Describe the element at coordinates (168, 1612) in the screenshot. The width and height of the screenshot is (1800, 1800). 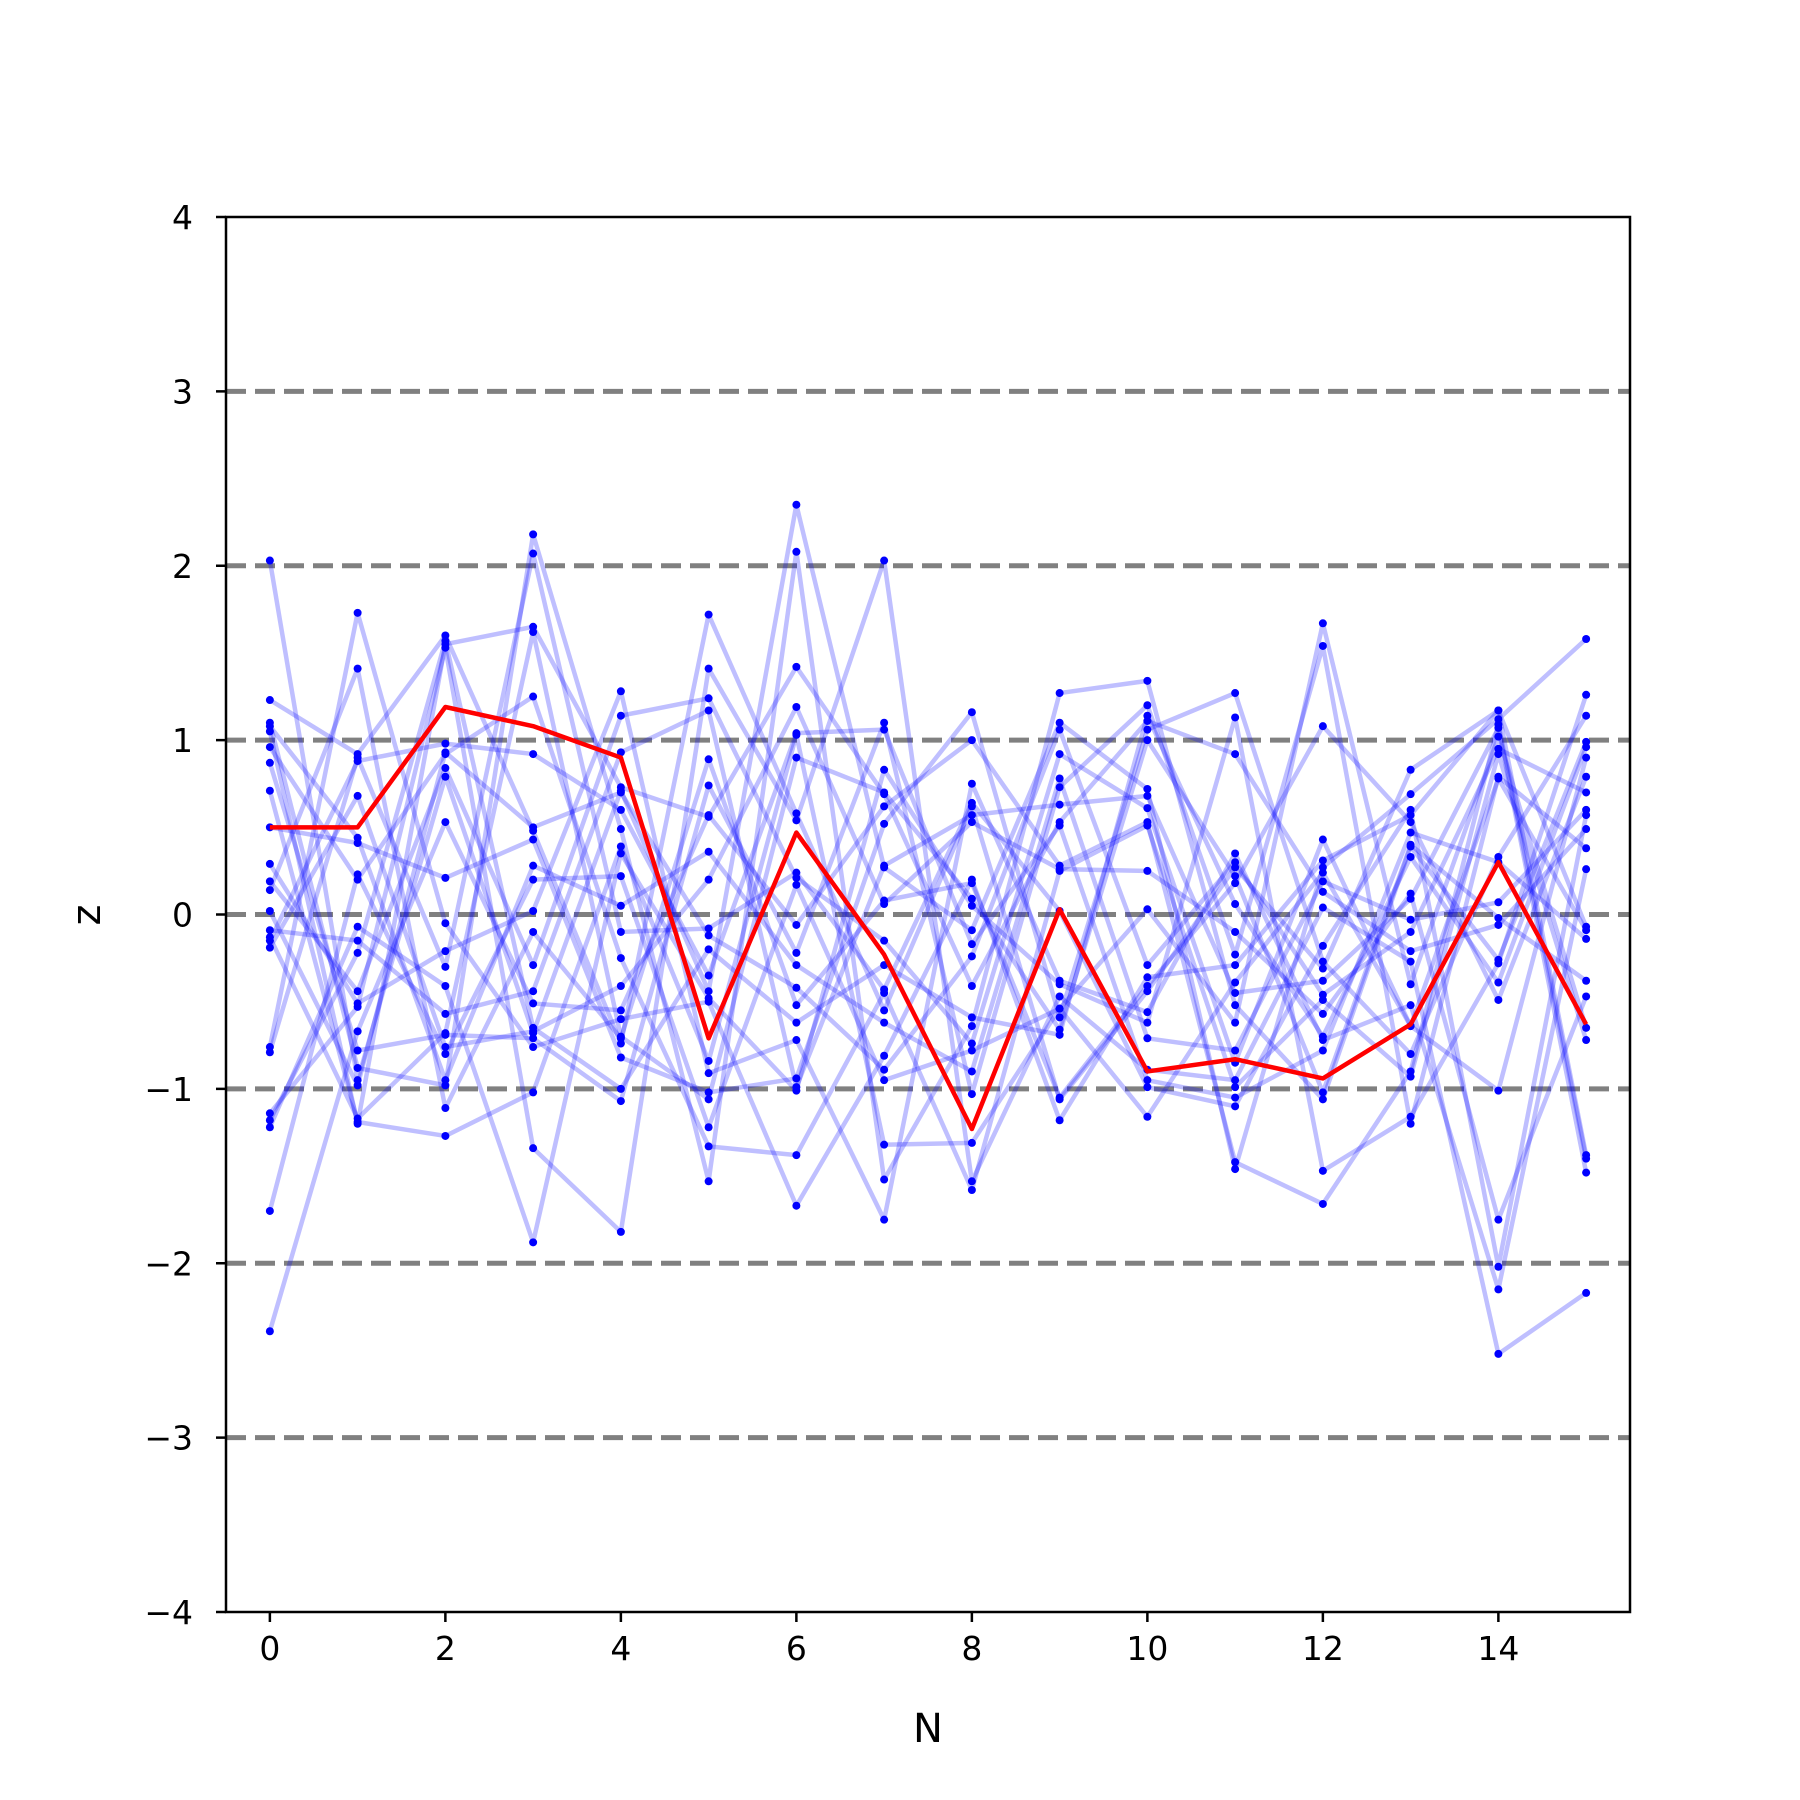
I see `y-tick-label: −4` at that location.